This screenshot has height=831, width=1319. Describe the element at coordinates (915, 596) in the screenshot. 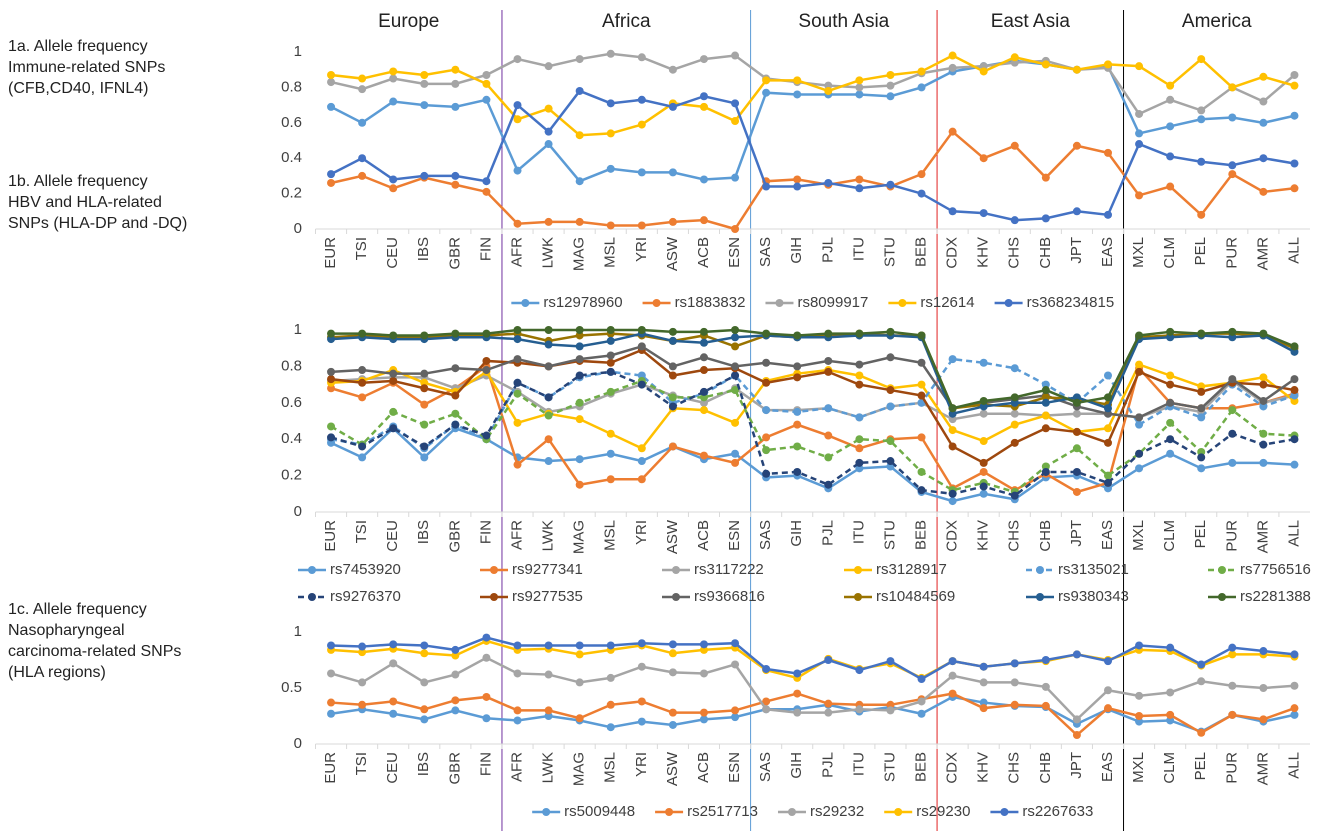

I see `legend-label: rs10484569` at that location.